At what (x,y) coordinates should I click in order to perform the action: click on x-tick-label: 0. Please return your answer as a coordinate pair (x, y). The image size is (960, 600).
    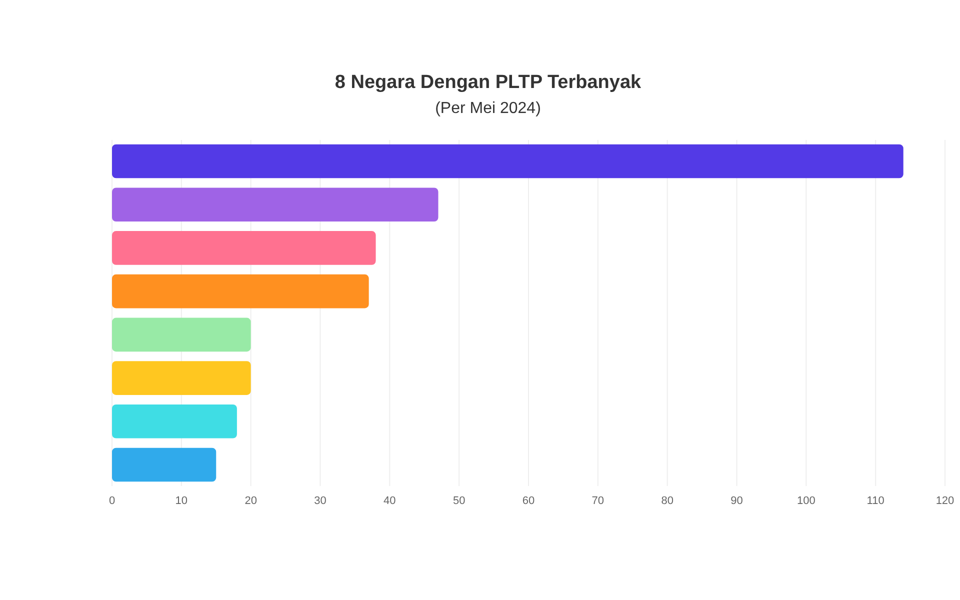
    Looking at the image, I should click on (112, 501).